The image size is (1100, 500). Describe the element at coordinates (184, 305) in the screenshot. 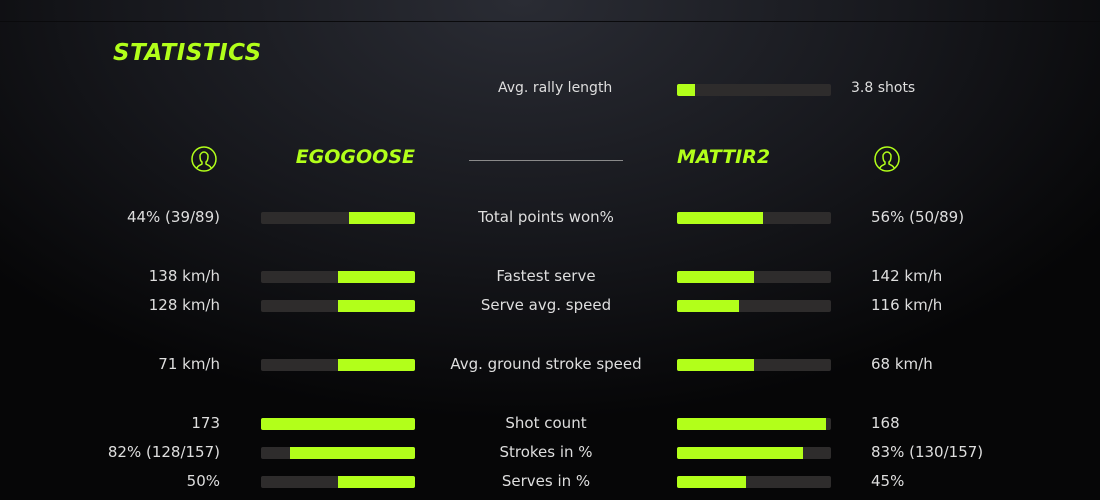

I see `left-value: 128 km/h` at that location.